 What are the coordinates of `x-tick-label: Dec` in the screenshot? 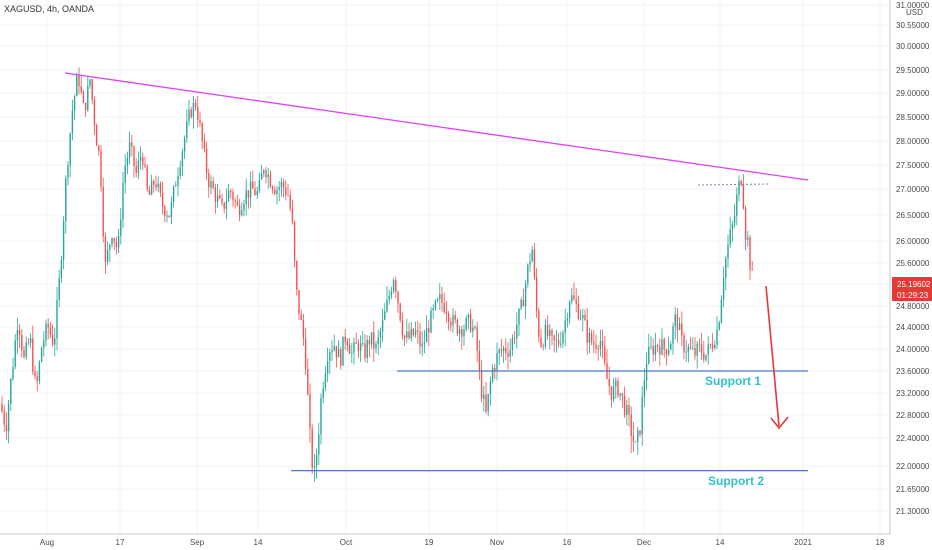 It's located at (644, 542).